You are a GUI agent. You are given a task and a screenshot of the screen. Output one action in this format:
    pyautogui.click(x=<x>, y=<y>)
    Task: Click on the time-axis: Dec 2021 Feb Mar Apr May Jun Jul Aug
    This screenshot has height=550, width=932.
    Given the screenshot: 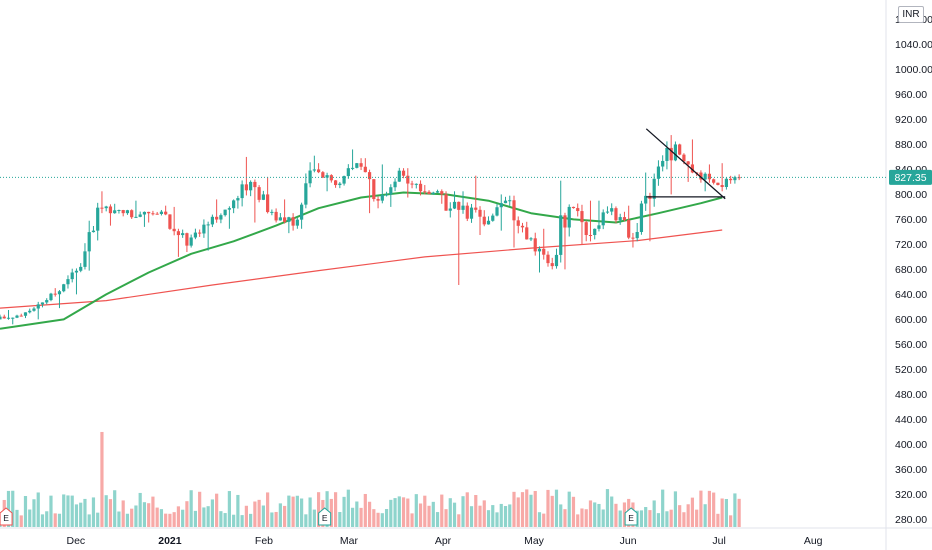 What is the action you would take?
    pyautogui.click(x=445, y=541)
    